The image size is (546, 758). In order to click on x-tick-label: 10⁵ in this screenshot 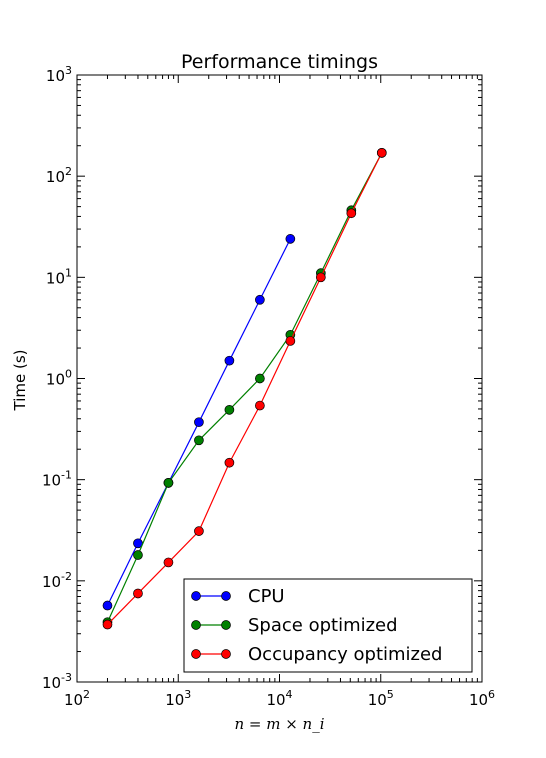, I will do `click(381, 698)`.